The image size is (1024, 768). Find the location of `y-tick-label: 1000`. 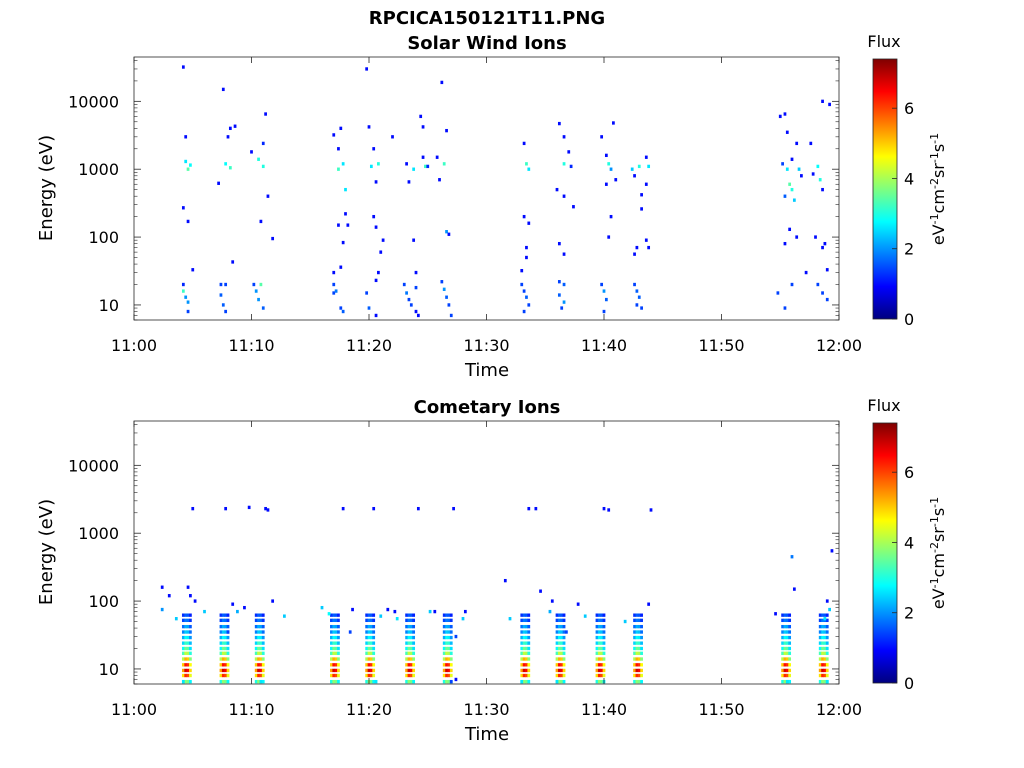

y-tick-label: 1000 is located at coordinates (98, 533).